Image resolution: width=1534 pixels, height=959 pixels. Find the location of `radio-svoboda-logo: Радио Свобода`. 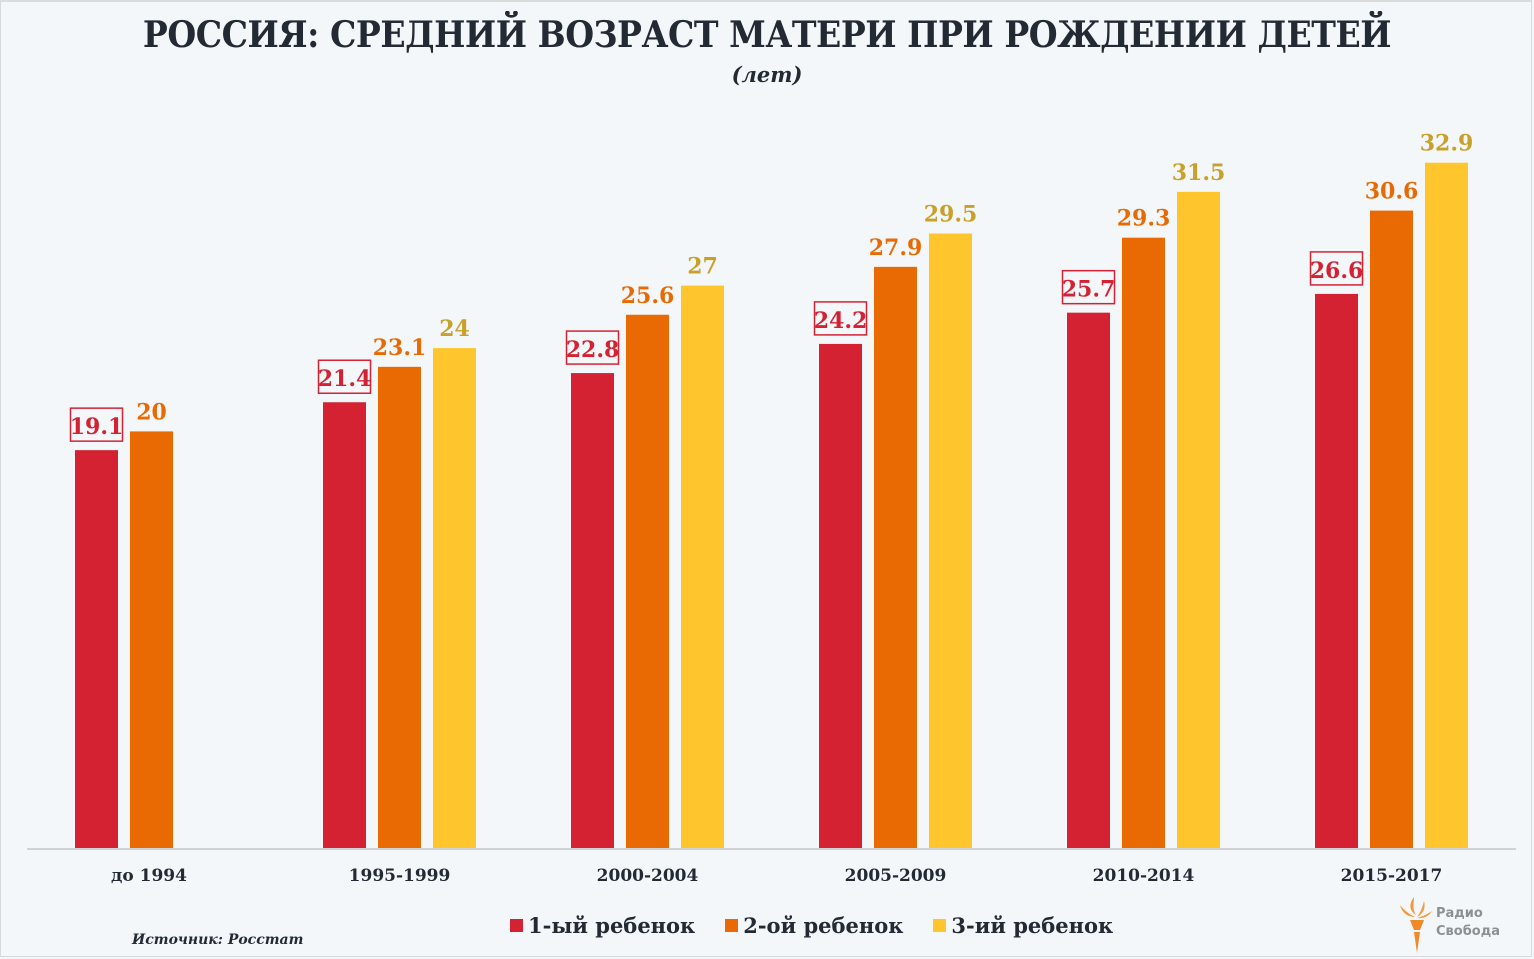

radio-svoboda-logo: Радио Свобода is located at coordinates (1453, 925).